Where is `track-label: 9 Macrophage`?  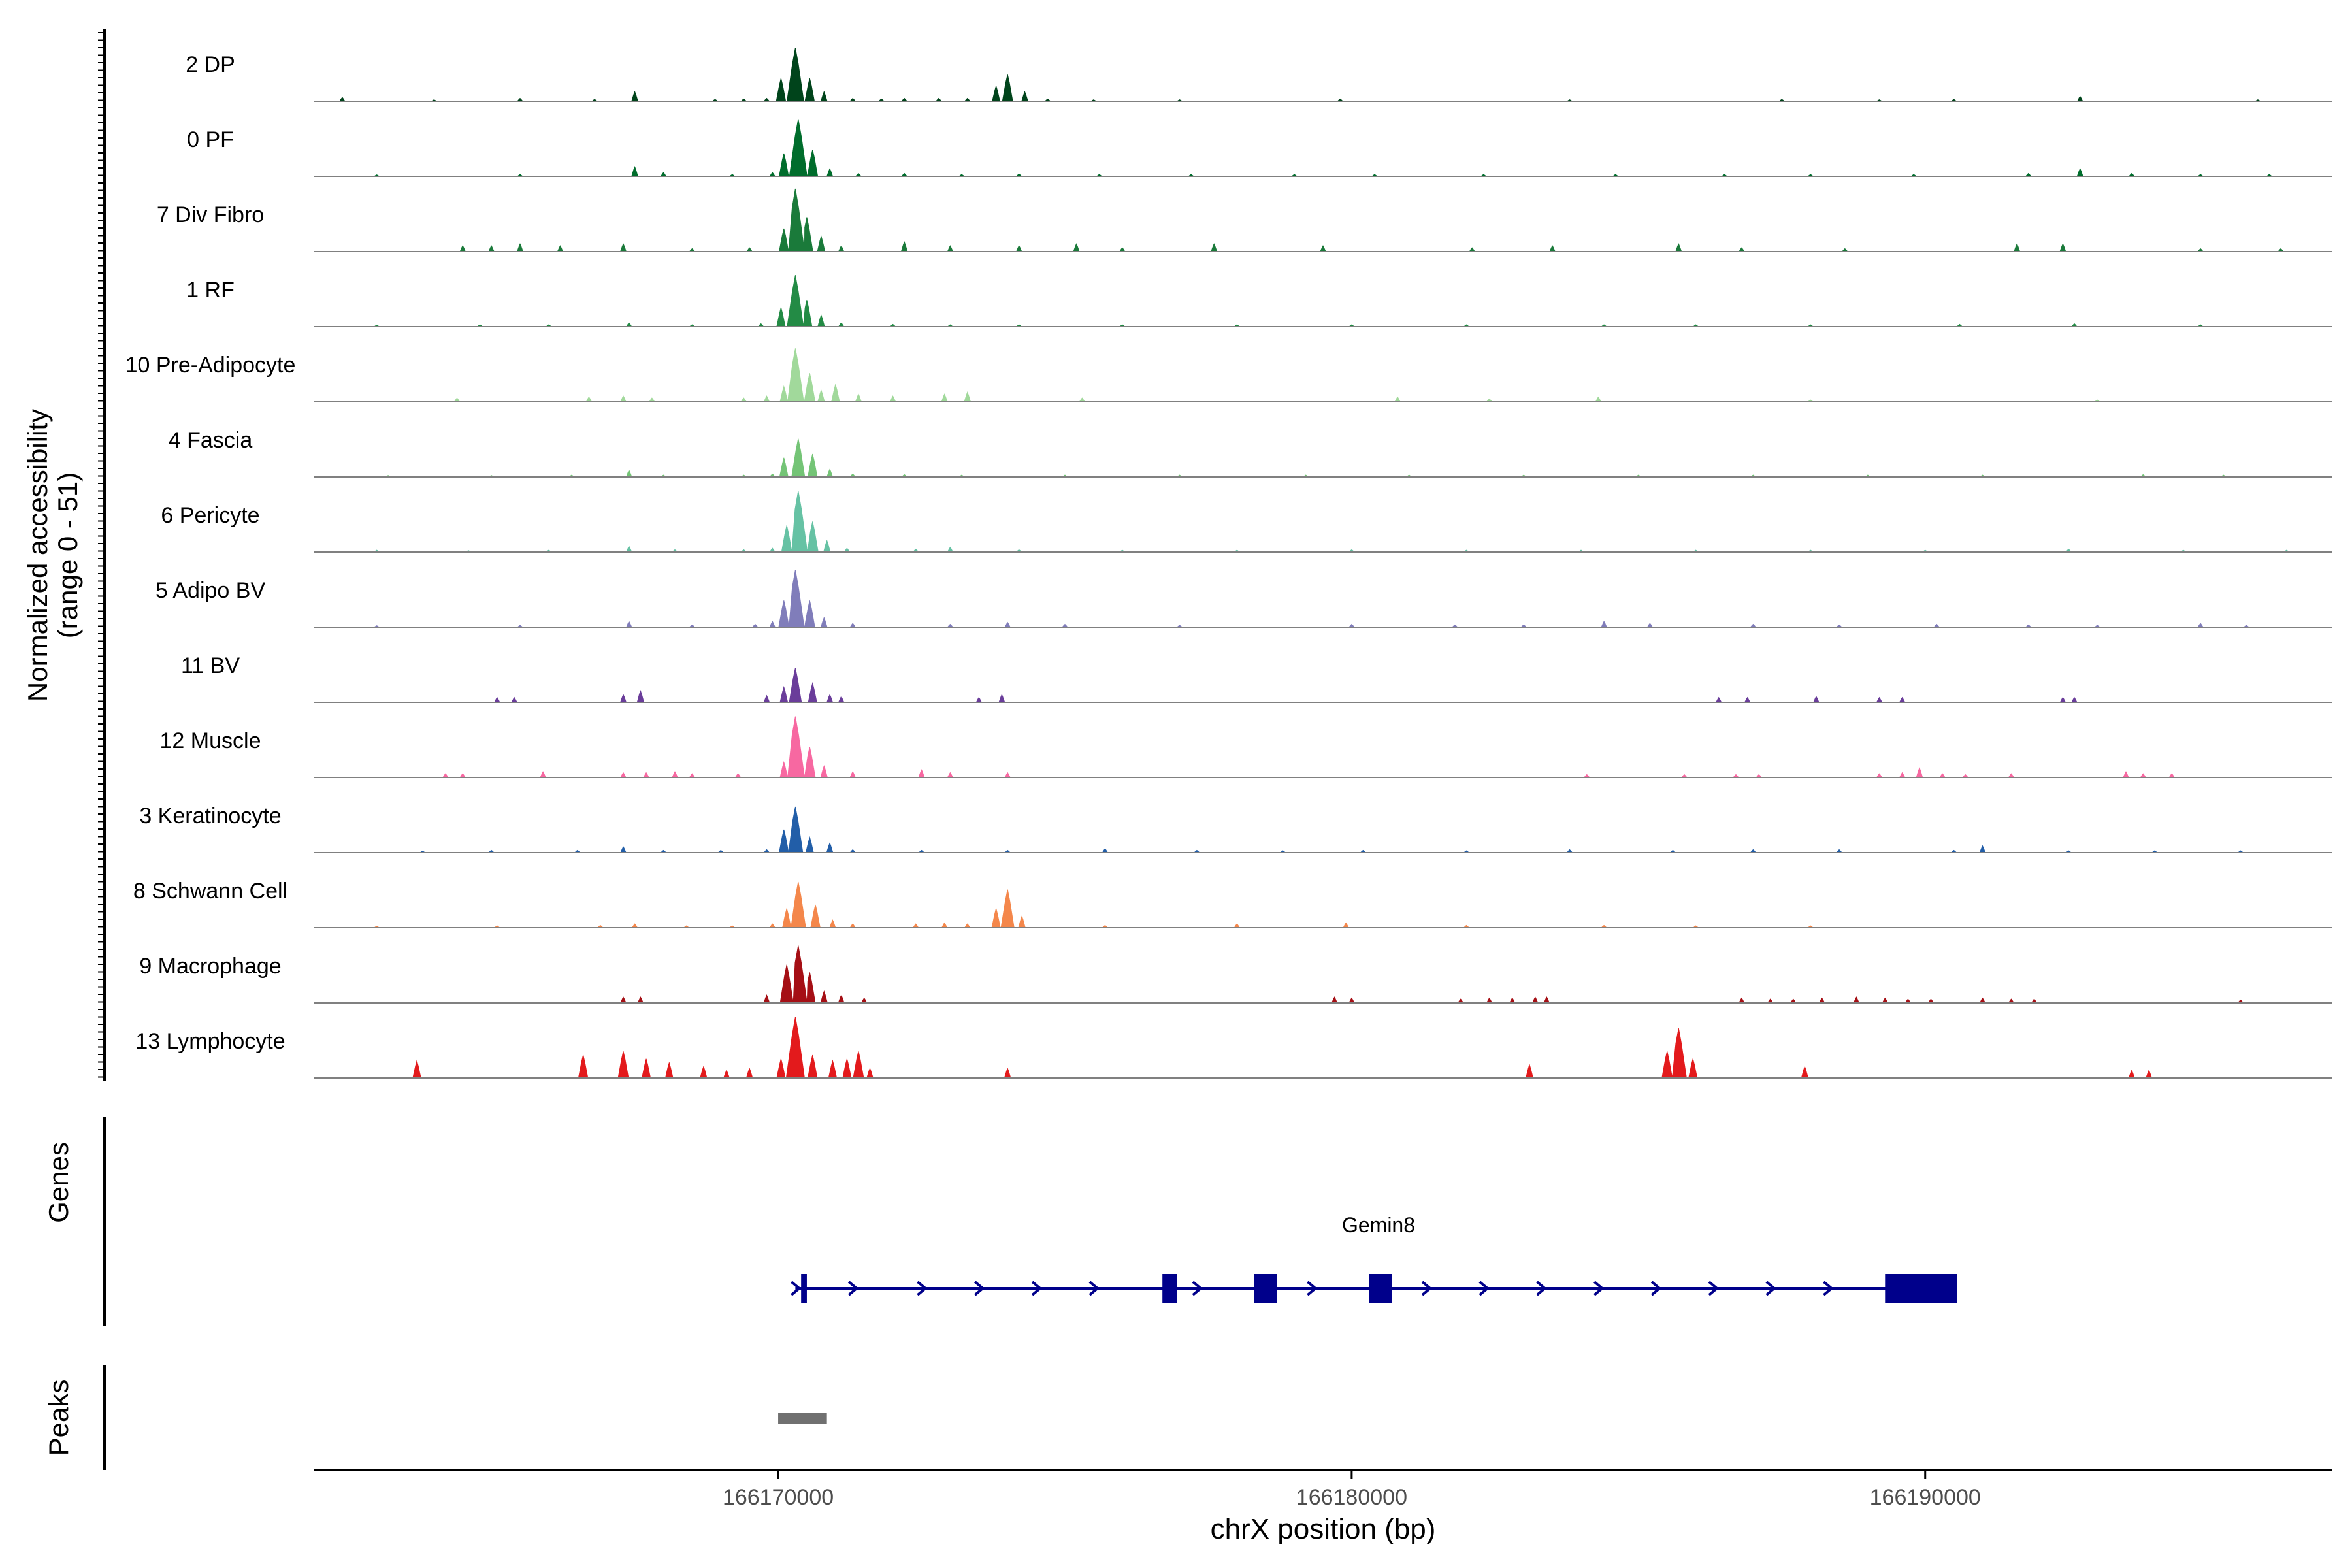 track-label: 9 Macrophage is located at coordinates (210, 966).